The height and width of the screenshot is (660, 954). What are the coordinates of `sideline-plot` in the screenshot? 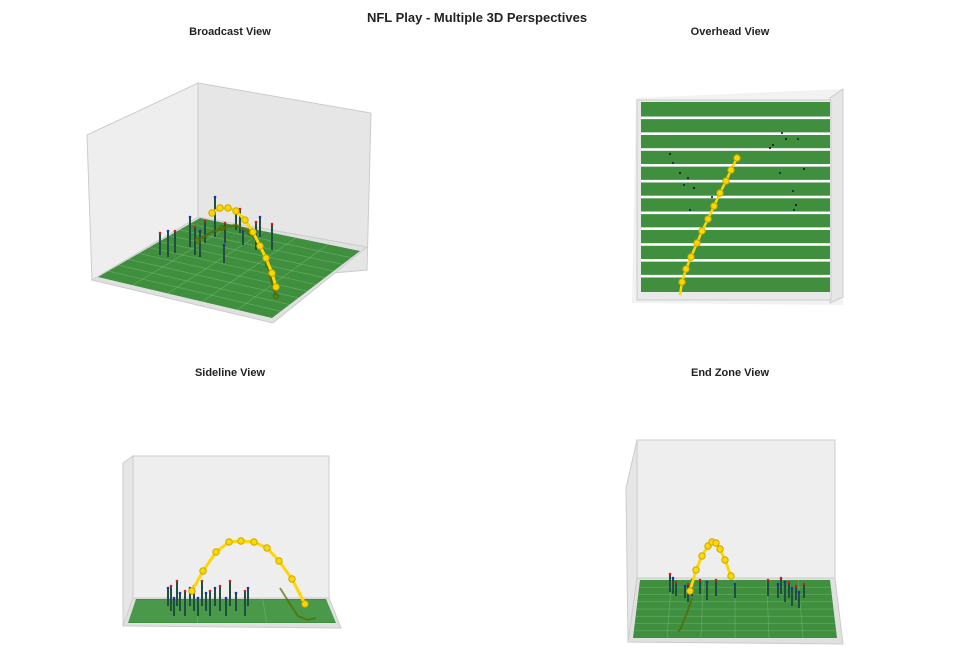 It's located at (232, 542).